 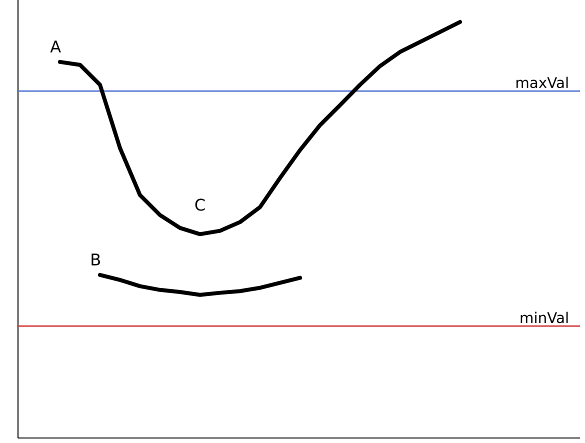 What do you see at coordinates (544, 318) in the screenshot?
I see `ref-line-label: minVal` at bounding box center [544, 318].